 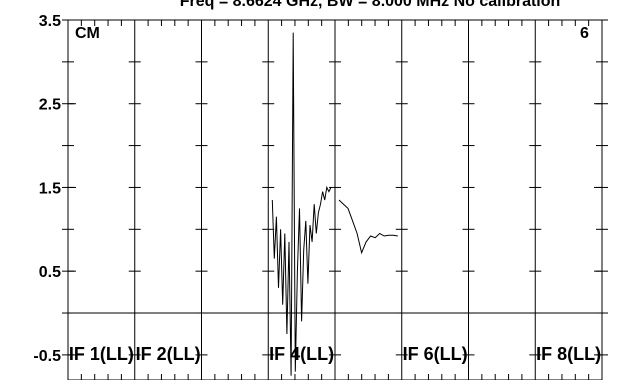 I want to click on corner-label-right: 6, so click(x=584, y=33).